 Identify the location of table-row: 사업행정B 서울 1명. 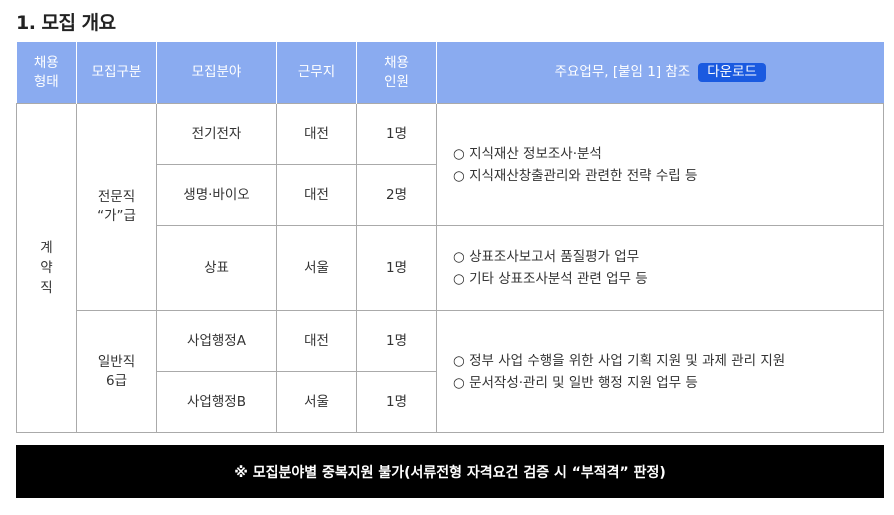
(450, 402).